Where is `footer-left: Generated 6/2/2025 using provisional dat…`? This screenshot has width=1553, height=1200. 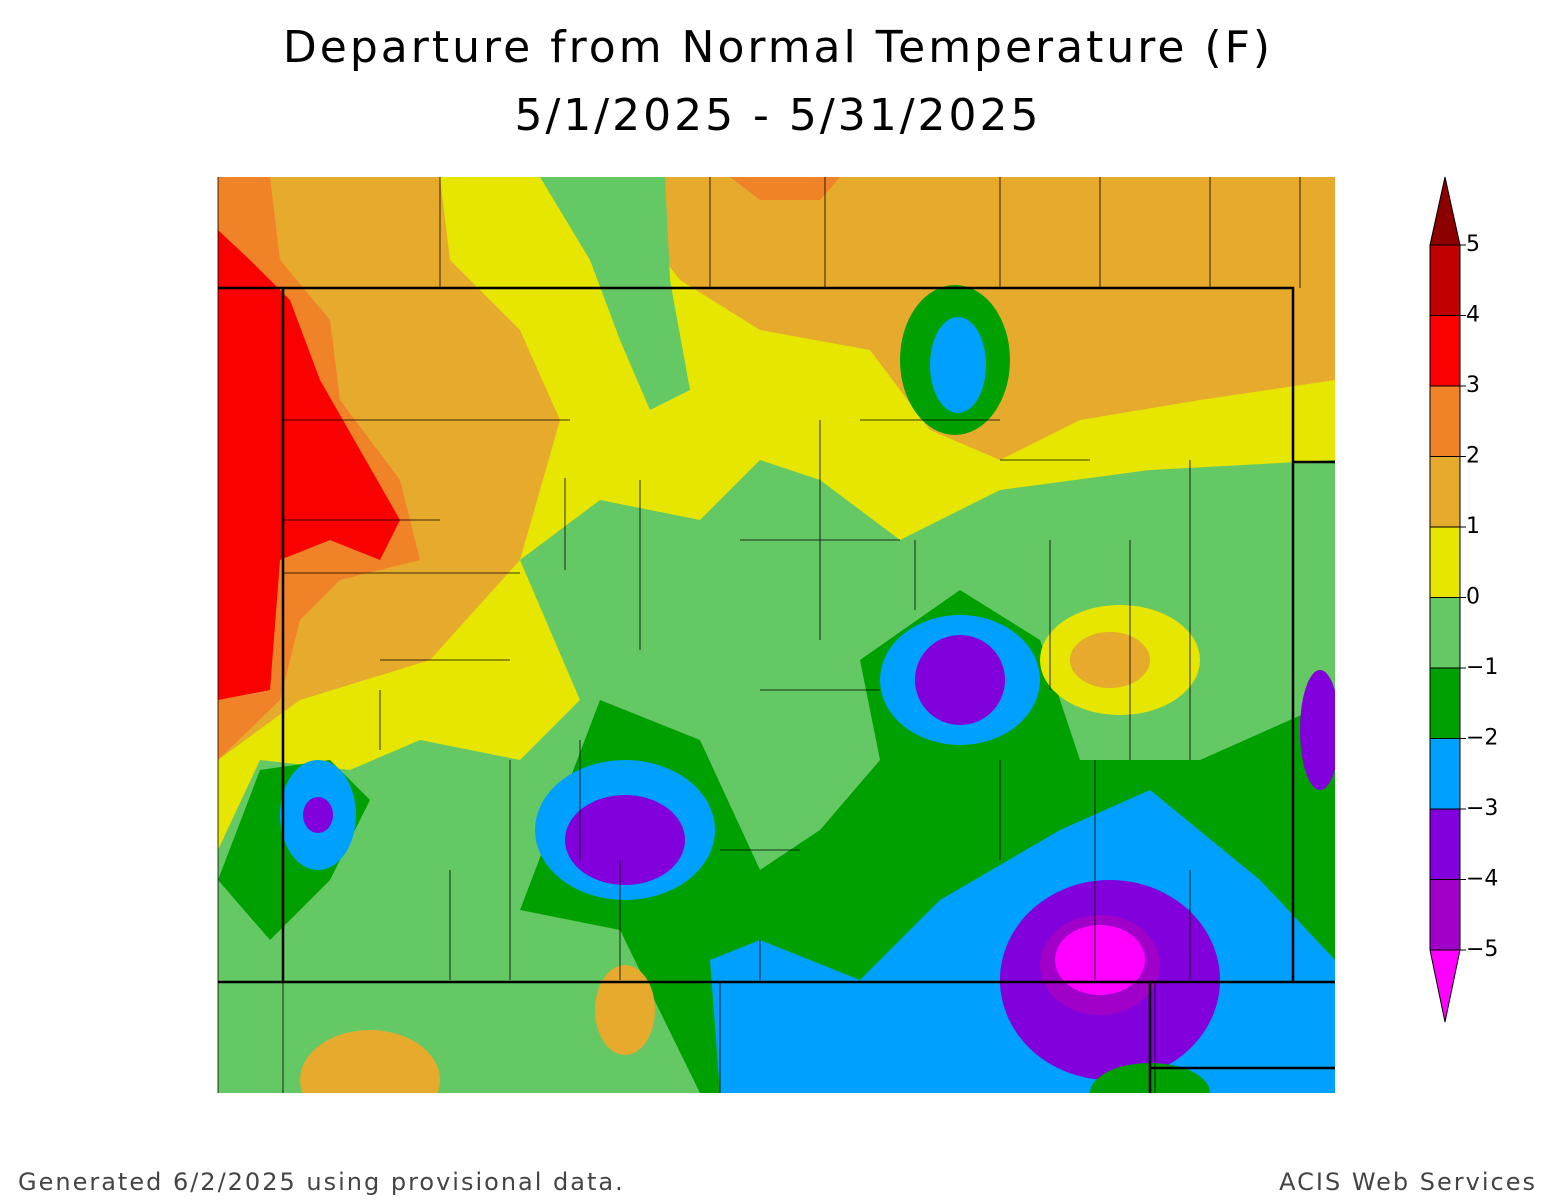
footer-left: Generated 6/2/2025 using provisional dat… is located at coordinates (321, 1182).